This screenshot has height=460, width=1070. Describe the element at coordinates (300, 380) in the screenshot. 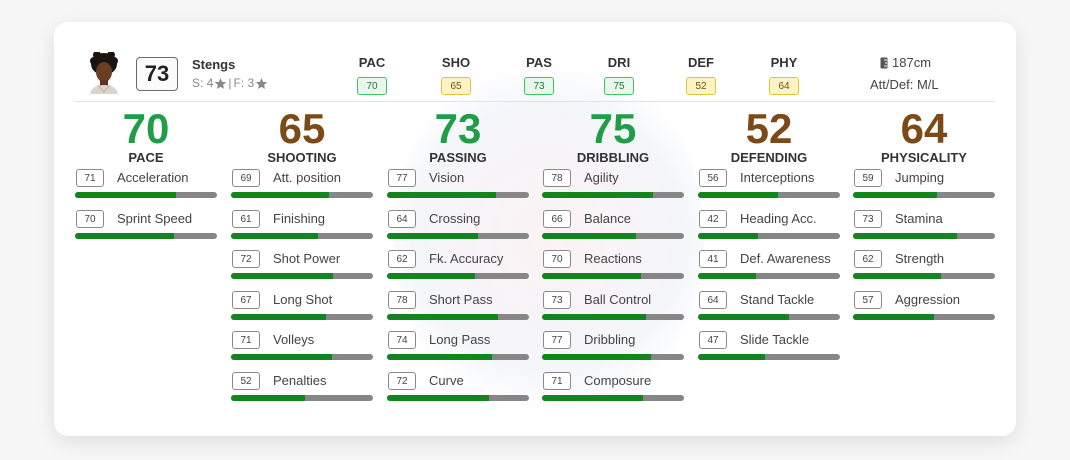

I see `attribute-name: Penalties` at that location.